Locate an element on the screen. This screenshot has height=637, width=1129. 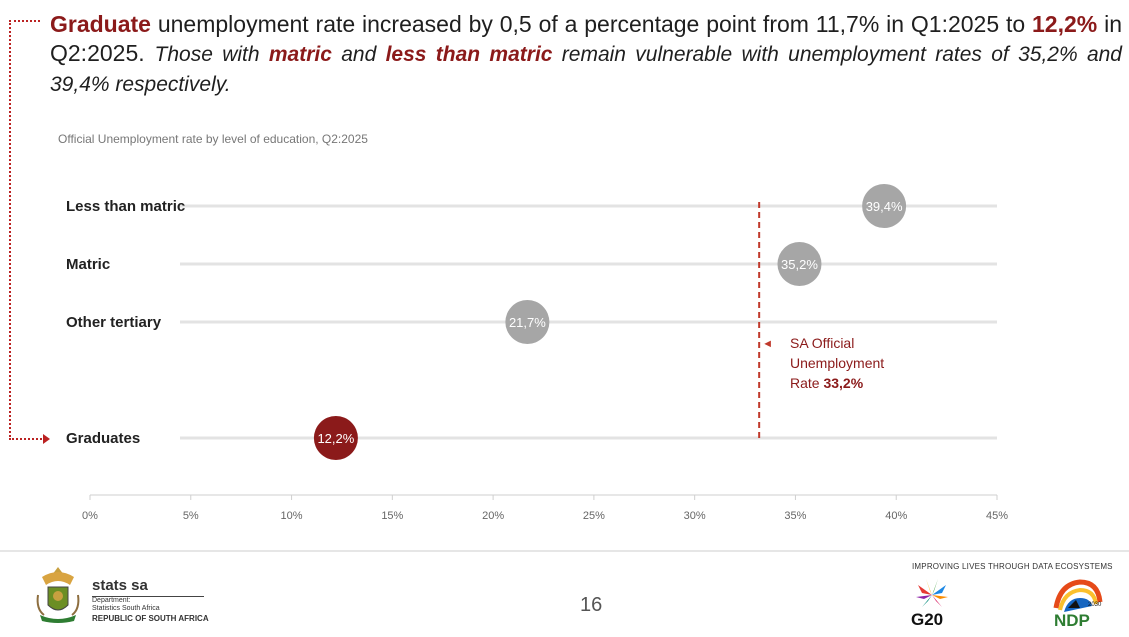
coat-of-arms-icon is located at coordinates (58, 595).